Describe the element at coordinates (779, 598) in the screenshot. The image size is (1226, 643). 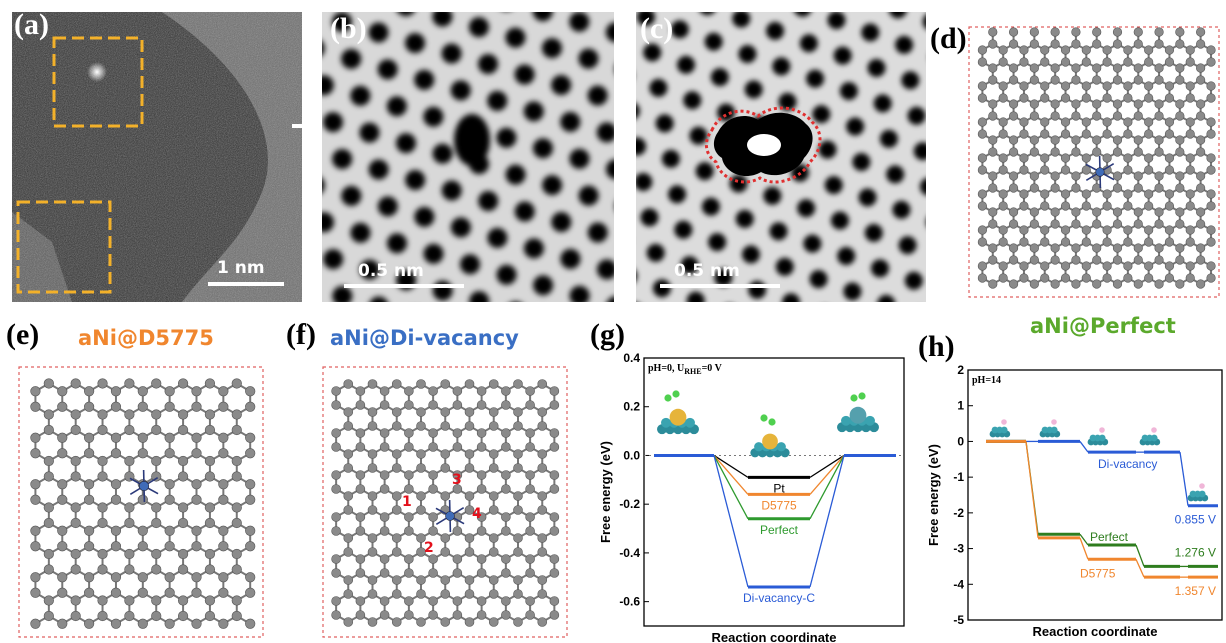
I see `series-label: Di-vacancy-C` at that location.